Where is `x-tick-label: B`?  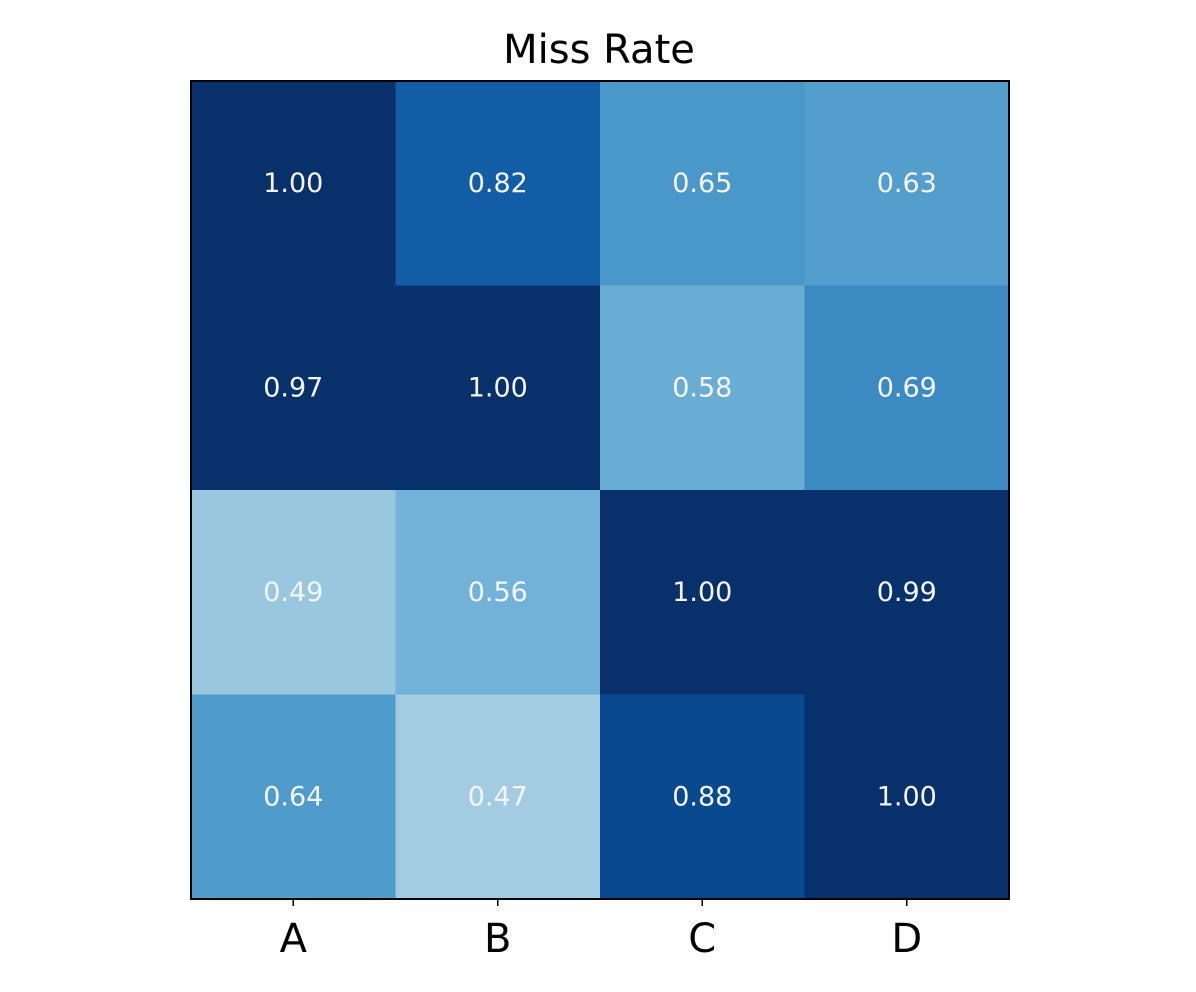 x-tick-label: B is located at coordinates (497, 939).